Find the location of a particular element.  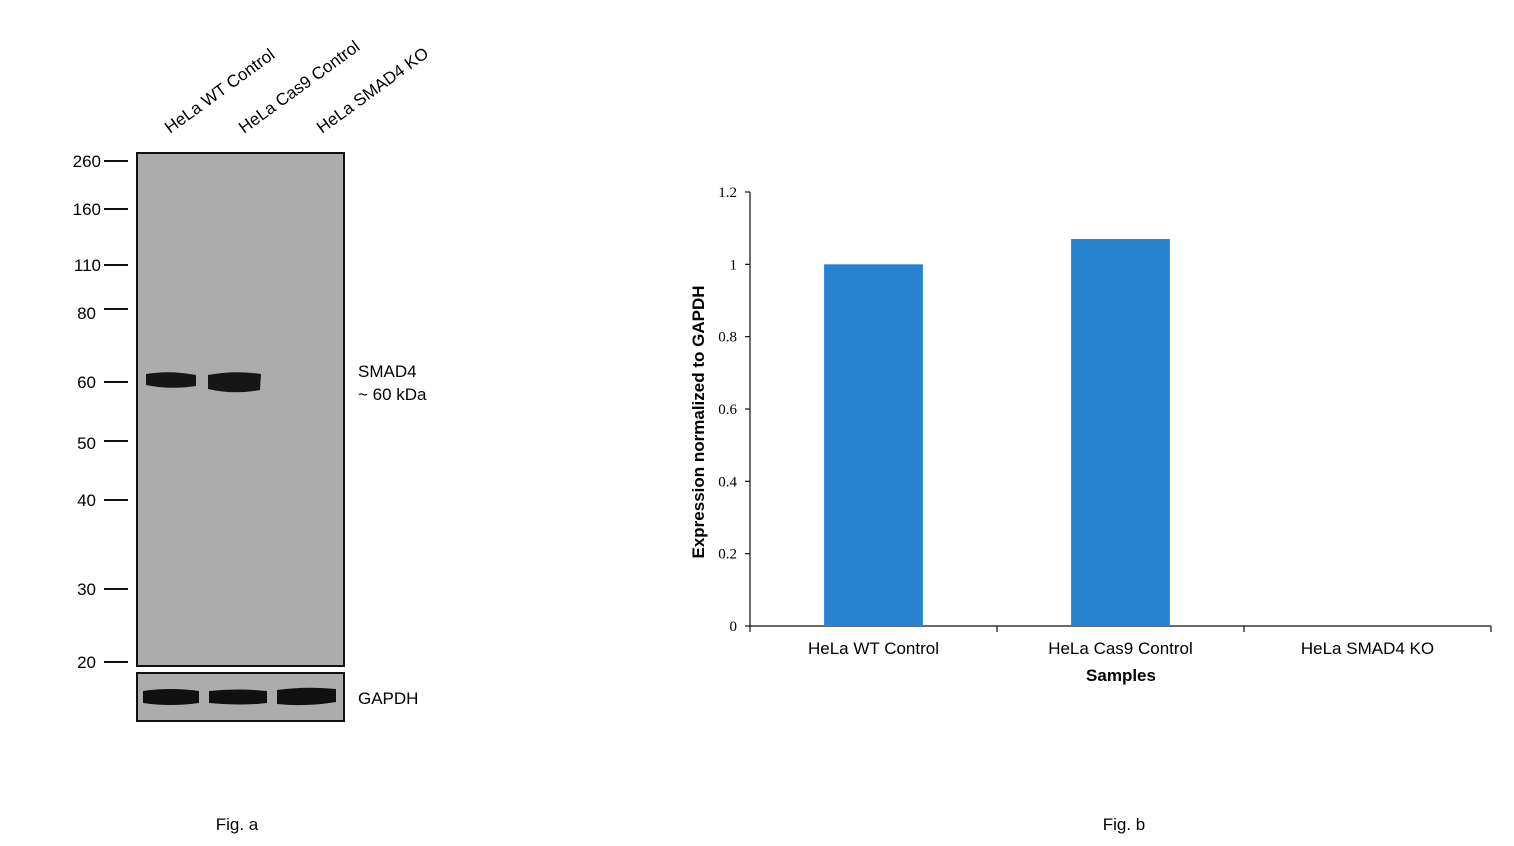

gapdh-bands is located at coordinates (239, 696).